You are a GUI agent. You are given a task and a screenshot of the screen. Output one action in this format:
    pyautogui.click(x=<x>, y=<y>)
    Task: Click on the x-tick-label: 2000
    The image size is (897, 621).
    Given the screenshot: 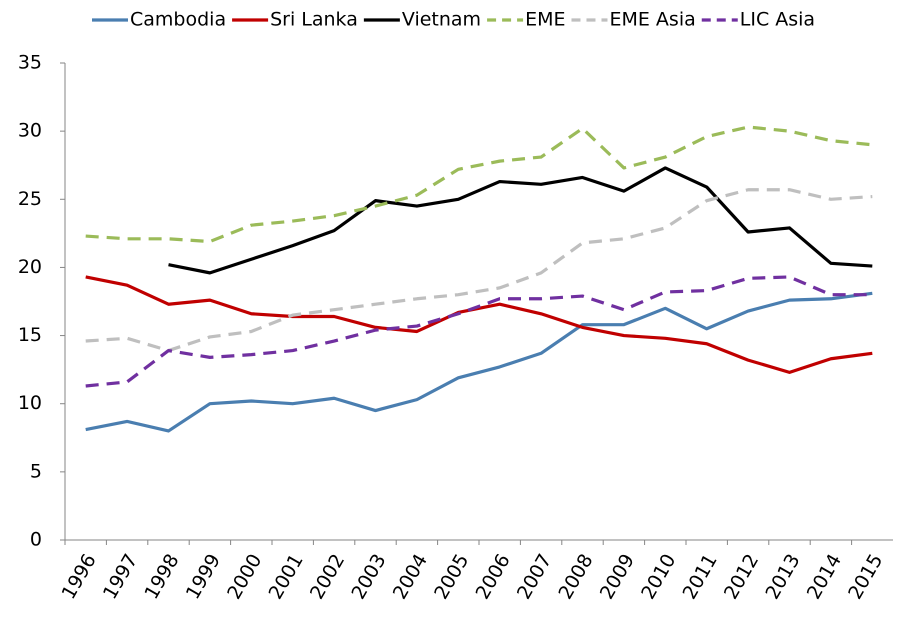 What is the action you would take?
    pyautogui.click(x=244, y=576)
    